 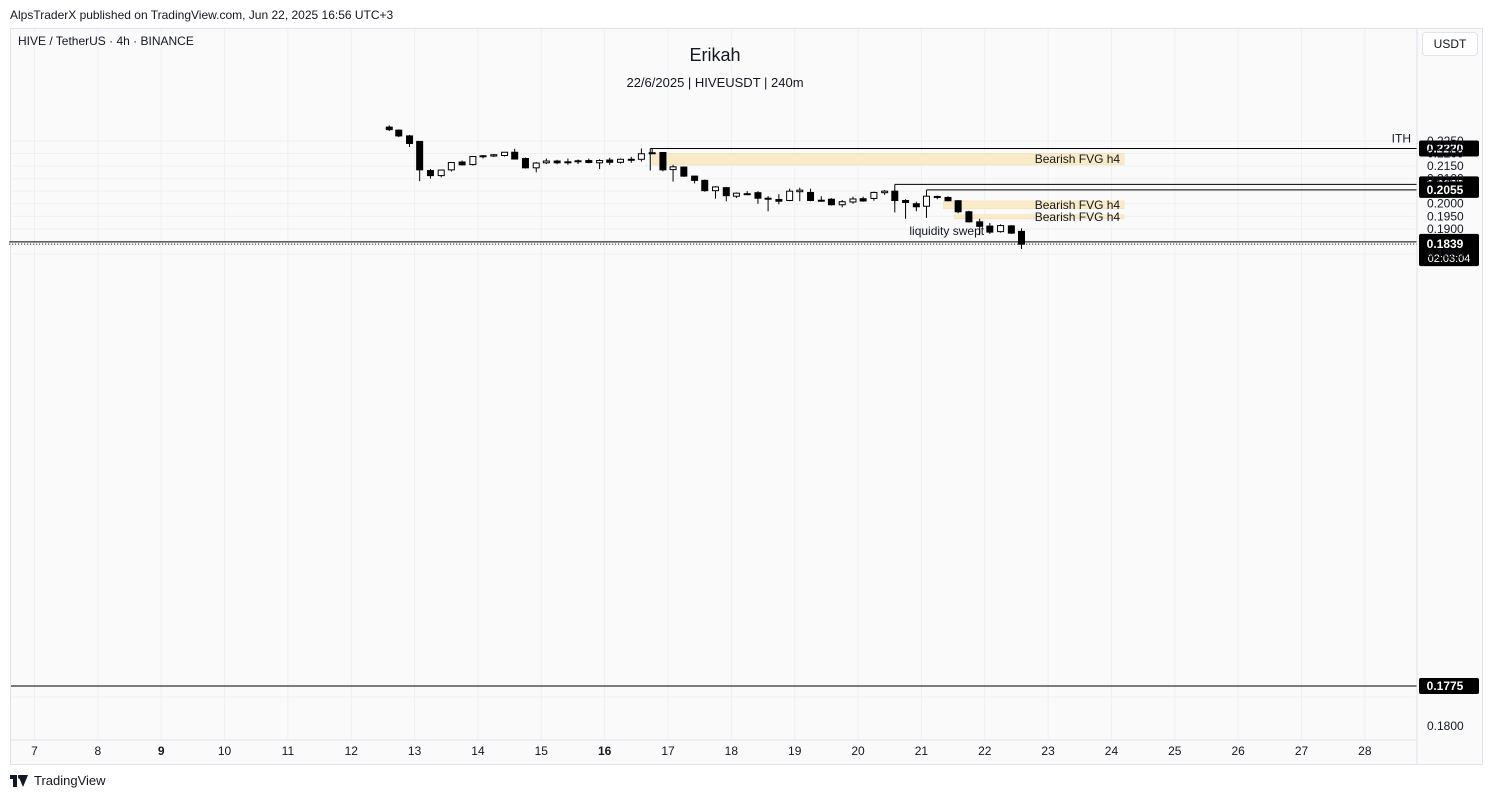 I want to click on time-tick-label: 9, so click(x=161, y=751).